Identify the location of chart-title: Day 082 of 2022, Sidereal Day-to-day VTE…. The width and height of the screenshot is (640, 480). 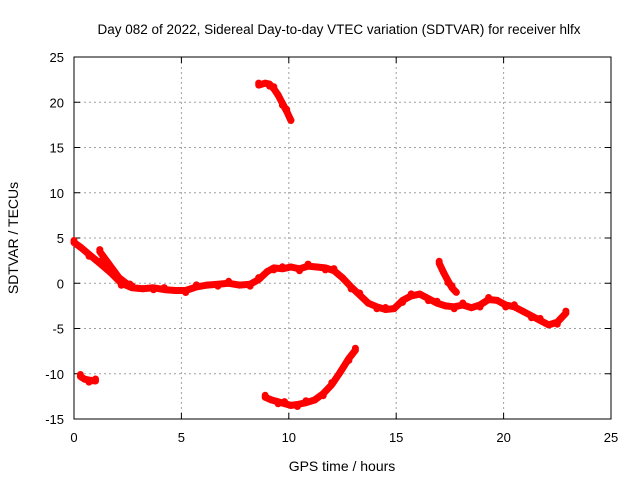
(339, 29).